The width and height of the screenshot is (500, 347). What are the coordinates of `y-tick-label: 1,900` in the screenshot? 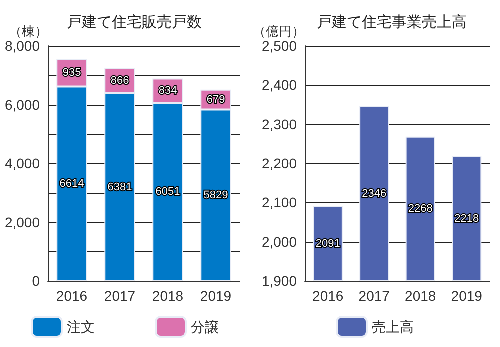 It's located at (280, 281).